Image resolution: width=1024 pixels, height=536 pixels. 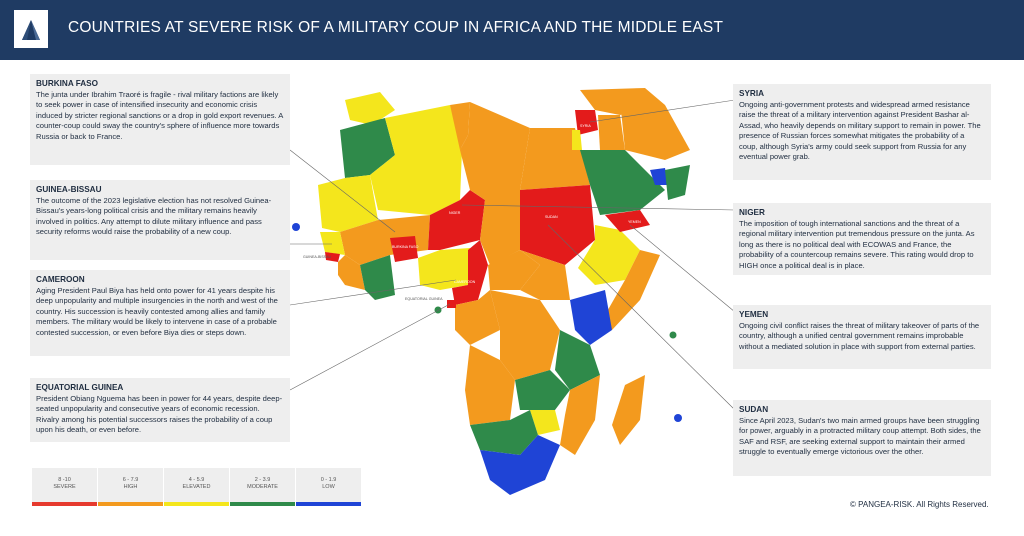 I want to click on leader-line-sudan, so click(x=641, y=317).